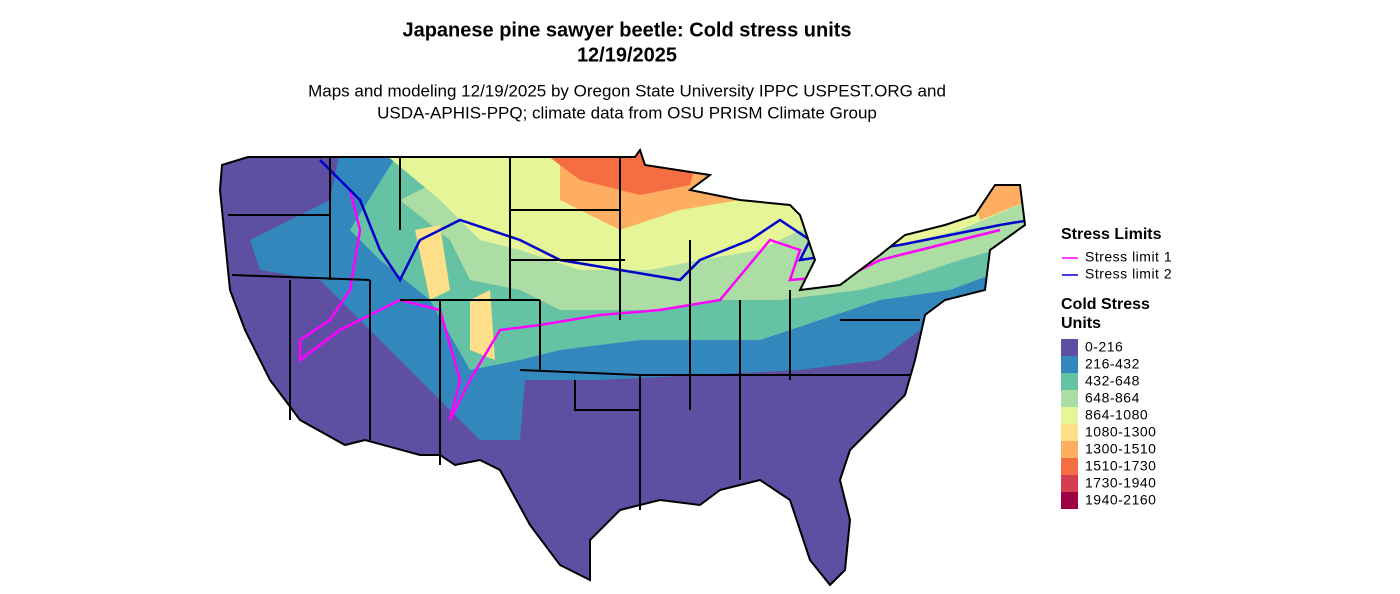 This screenshot has height=594, width=1400. What do you see at coordinates (1112, 381) in the screenshot?
I see `legend-label: 432-648` at bounding box center [1112, 381].